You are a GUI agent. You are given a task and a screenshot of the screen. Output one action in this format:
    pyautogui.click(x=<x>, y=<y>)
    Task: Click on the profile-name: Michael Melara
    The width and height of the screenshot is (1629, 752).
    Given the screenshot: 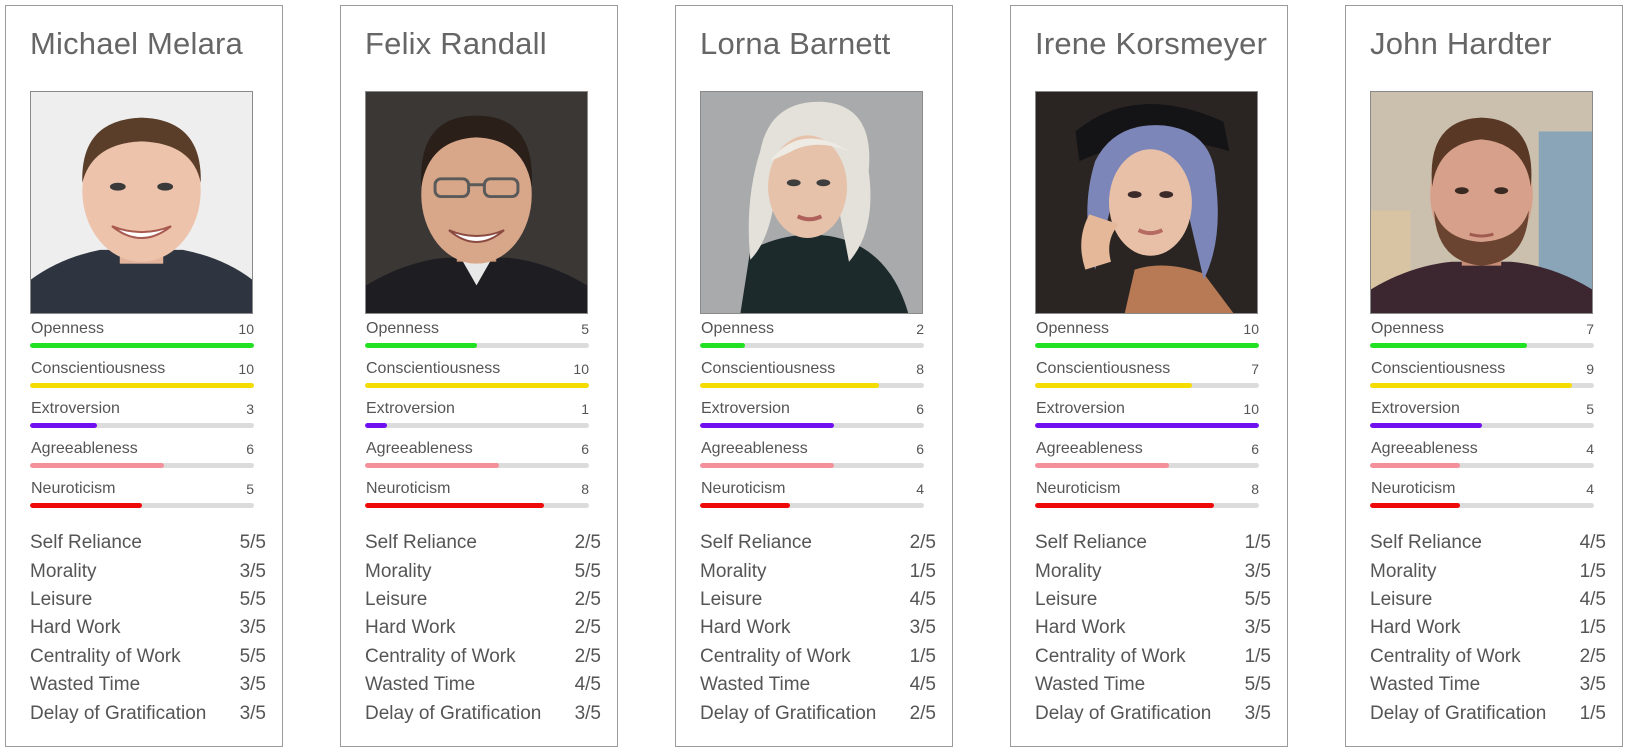 What is the action you would take?
    pyautogui.click(x=136, y=43)
    